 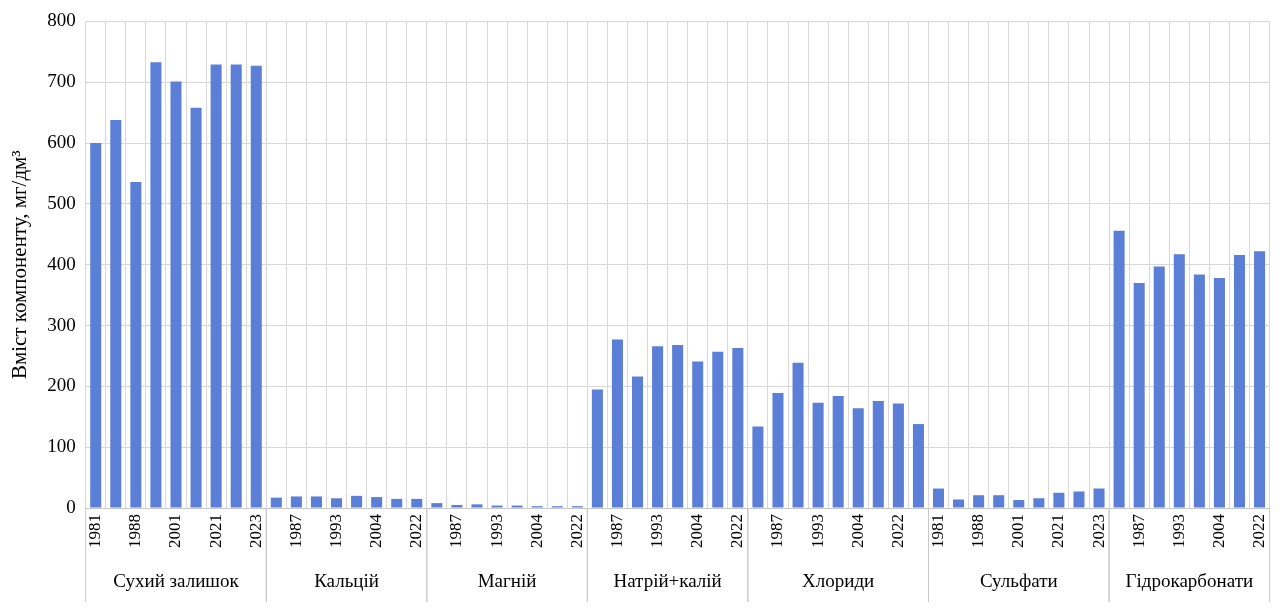 What do you see at coordinates (61, 385) in the screenshot?
I see `y-tick-label: 200` at bounding box center [61, 385].